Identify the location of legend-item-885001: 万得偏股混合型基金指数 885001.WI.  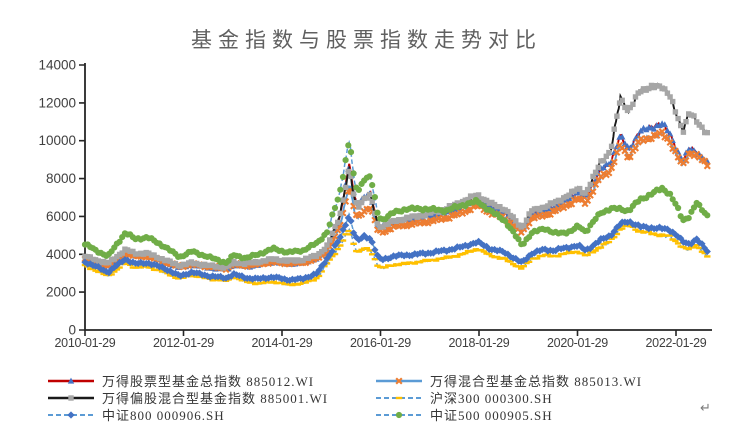
(187, 397).